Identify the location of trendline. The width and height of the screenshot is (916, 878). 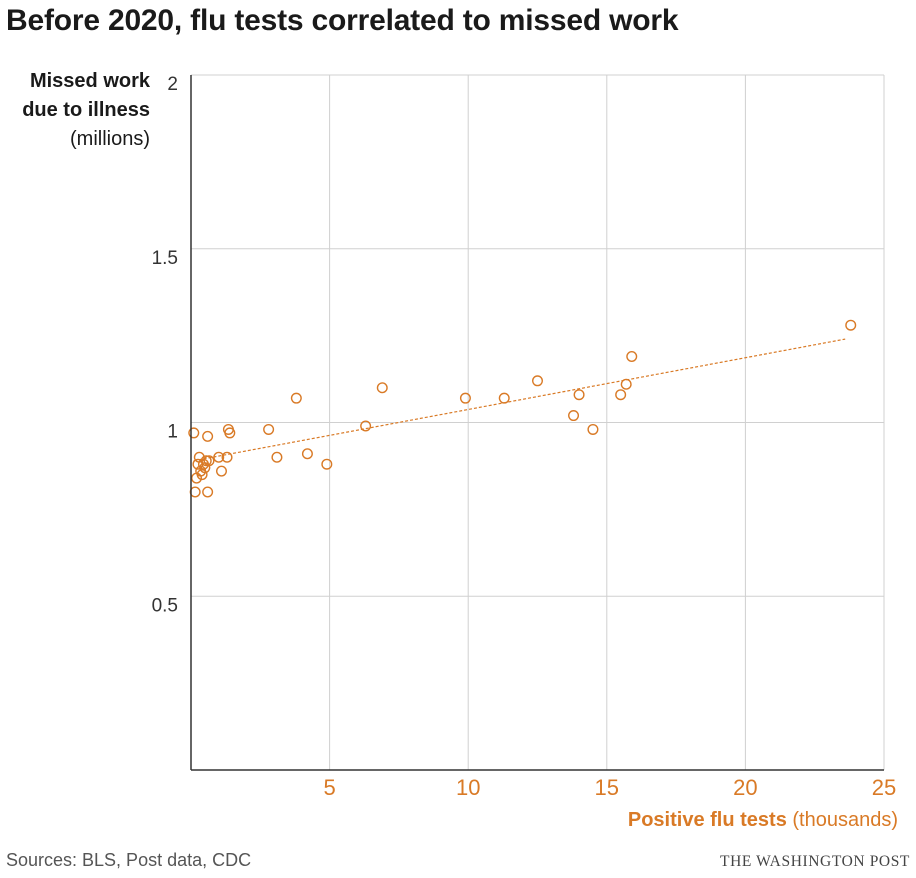
(519, 400).